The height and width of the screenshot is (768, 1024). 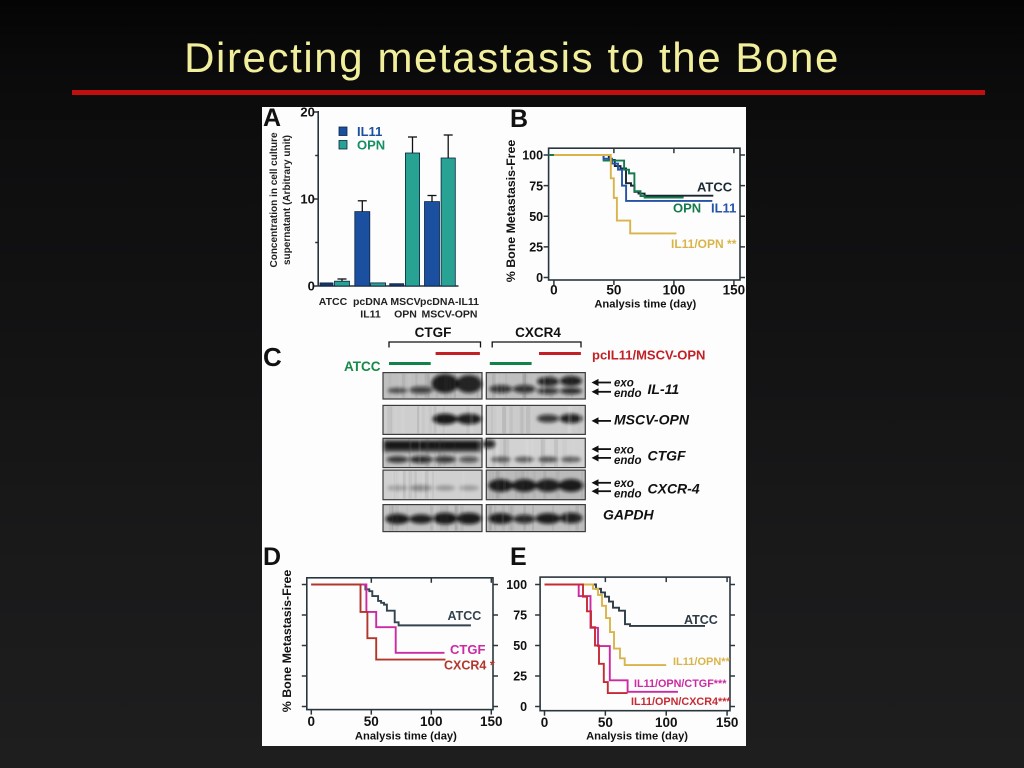 What do you see at coordinates (628, 515) in the screenshot?
I see `svg-text: GAPDH` at bounding box center [628, 515].